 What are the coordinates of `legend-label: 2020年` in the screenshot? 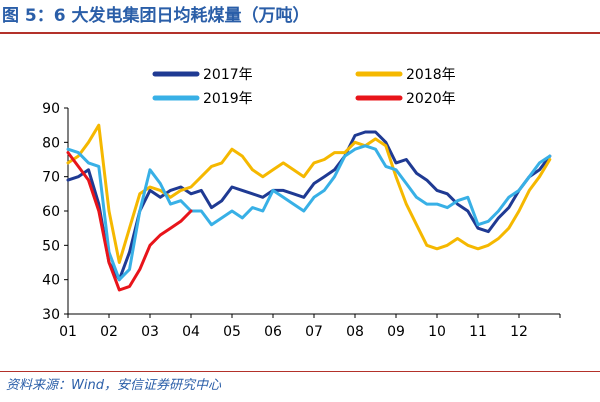 It's located at (431, 99).